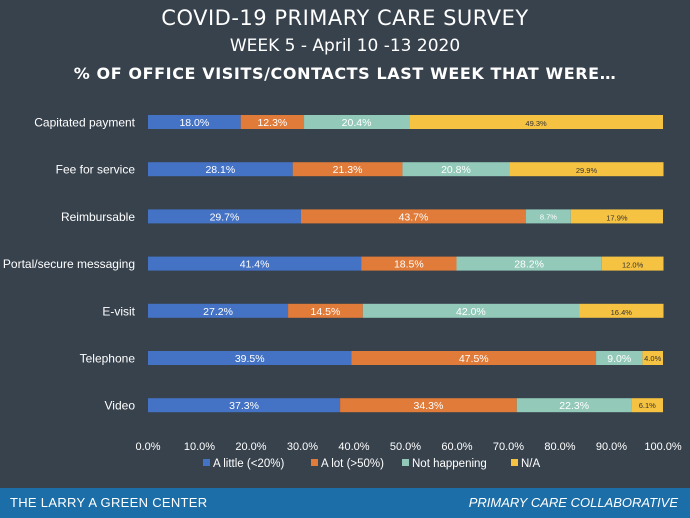 The width and height of the screenshot is (690, 518). I want to click on category-label-video: Video, so click(120, 406).